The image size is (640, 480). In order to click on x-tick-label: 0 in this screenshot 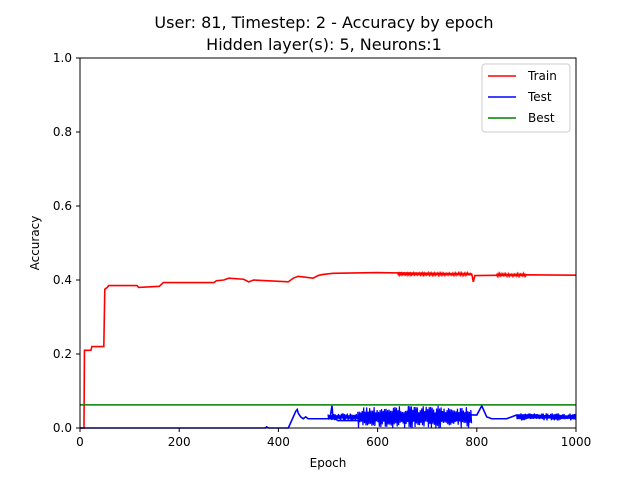, I will do `click(80, 442)`.